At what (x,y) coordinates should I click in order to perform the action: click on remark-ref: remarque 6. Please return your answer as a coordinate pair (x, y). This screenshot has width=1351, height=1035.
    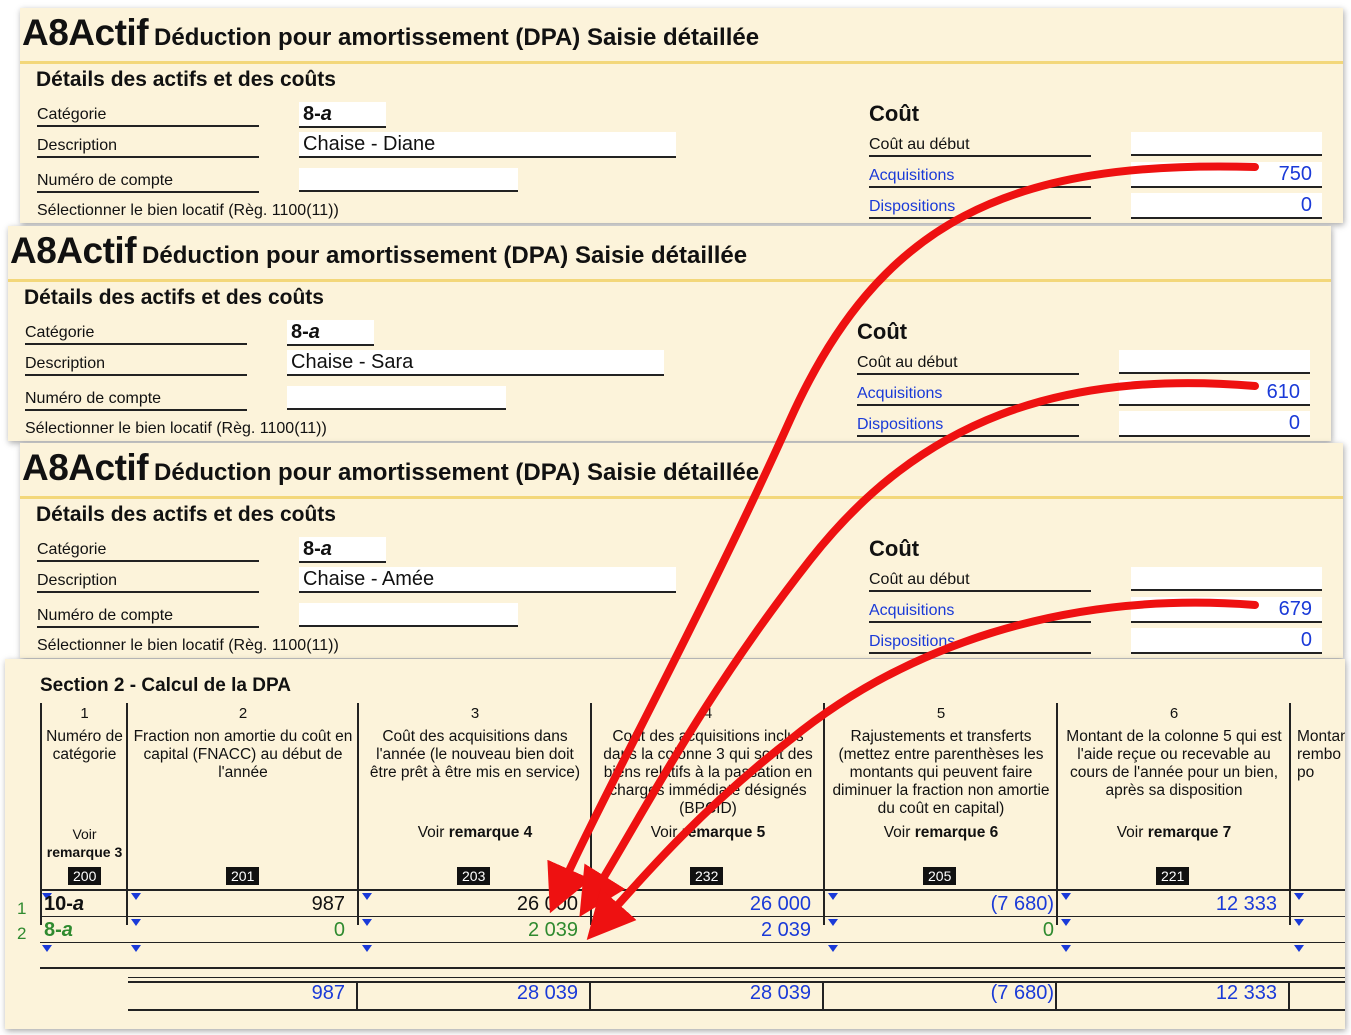
    Looking at the image, I should click on (956, 832).